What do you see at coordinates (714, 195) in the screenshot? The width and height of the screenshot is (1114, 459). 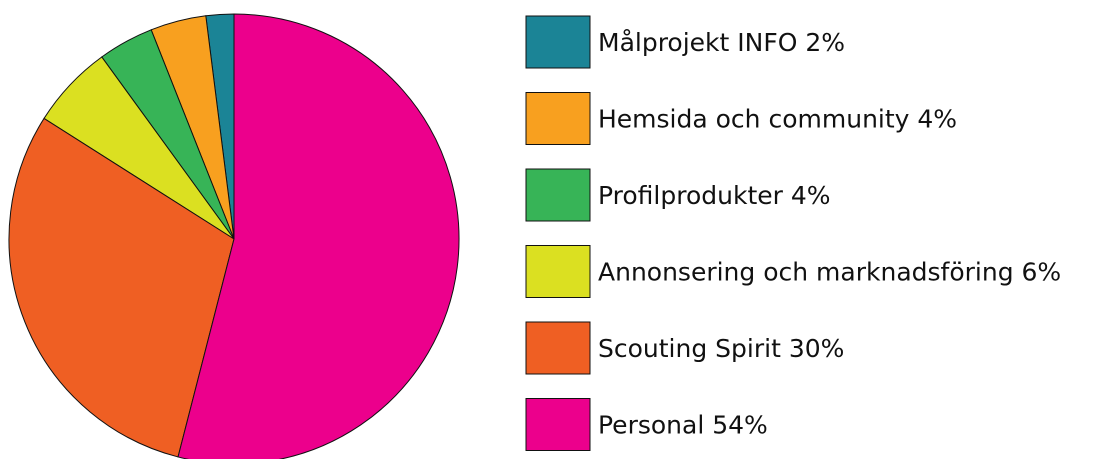 I see `legend-label: Profilprodukter 4%` at bounding box center [714, 195].